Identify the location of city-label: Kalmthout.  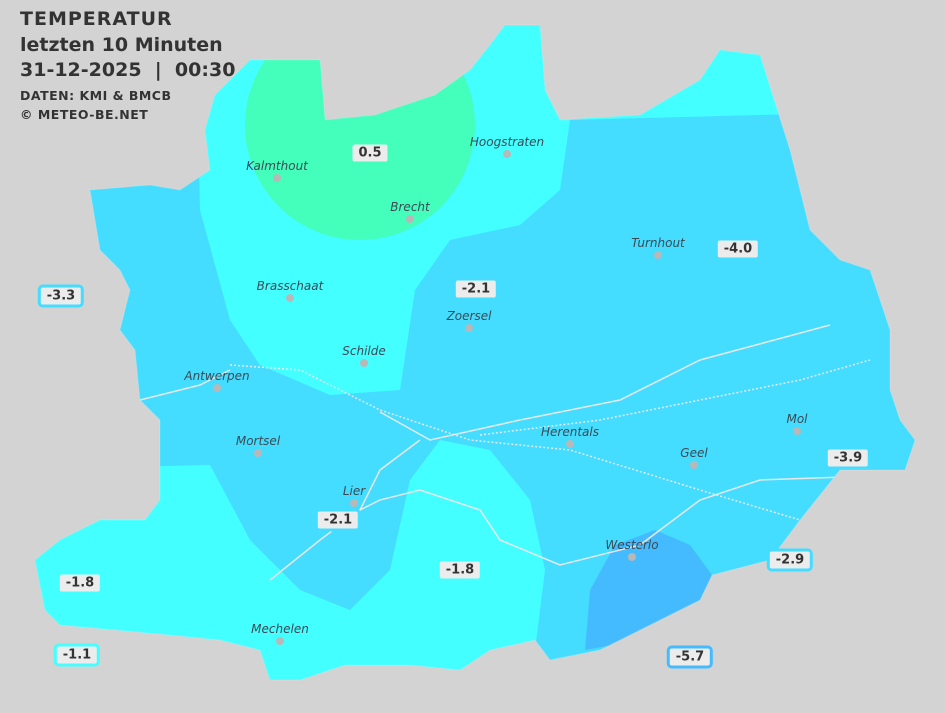
(277, 166).